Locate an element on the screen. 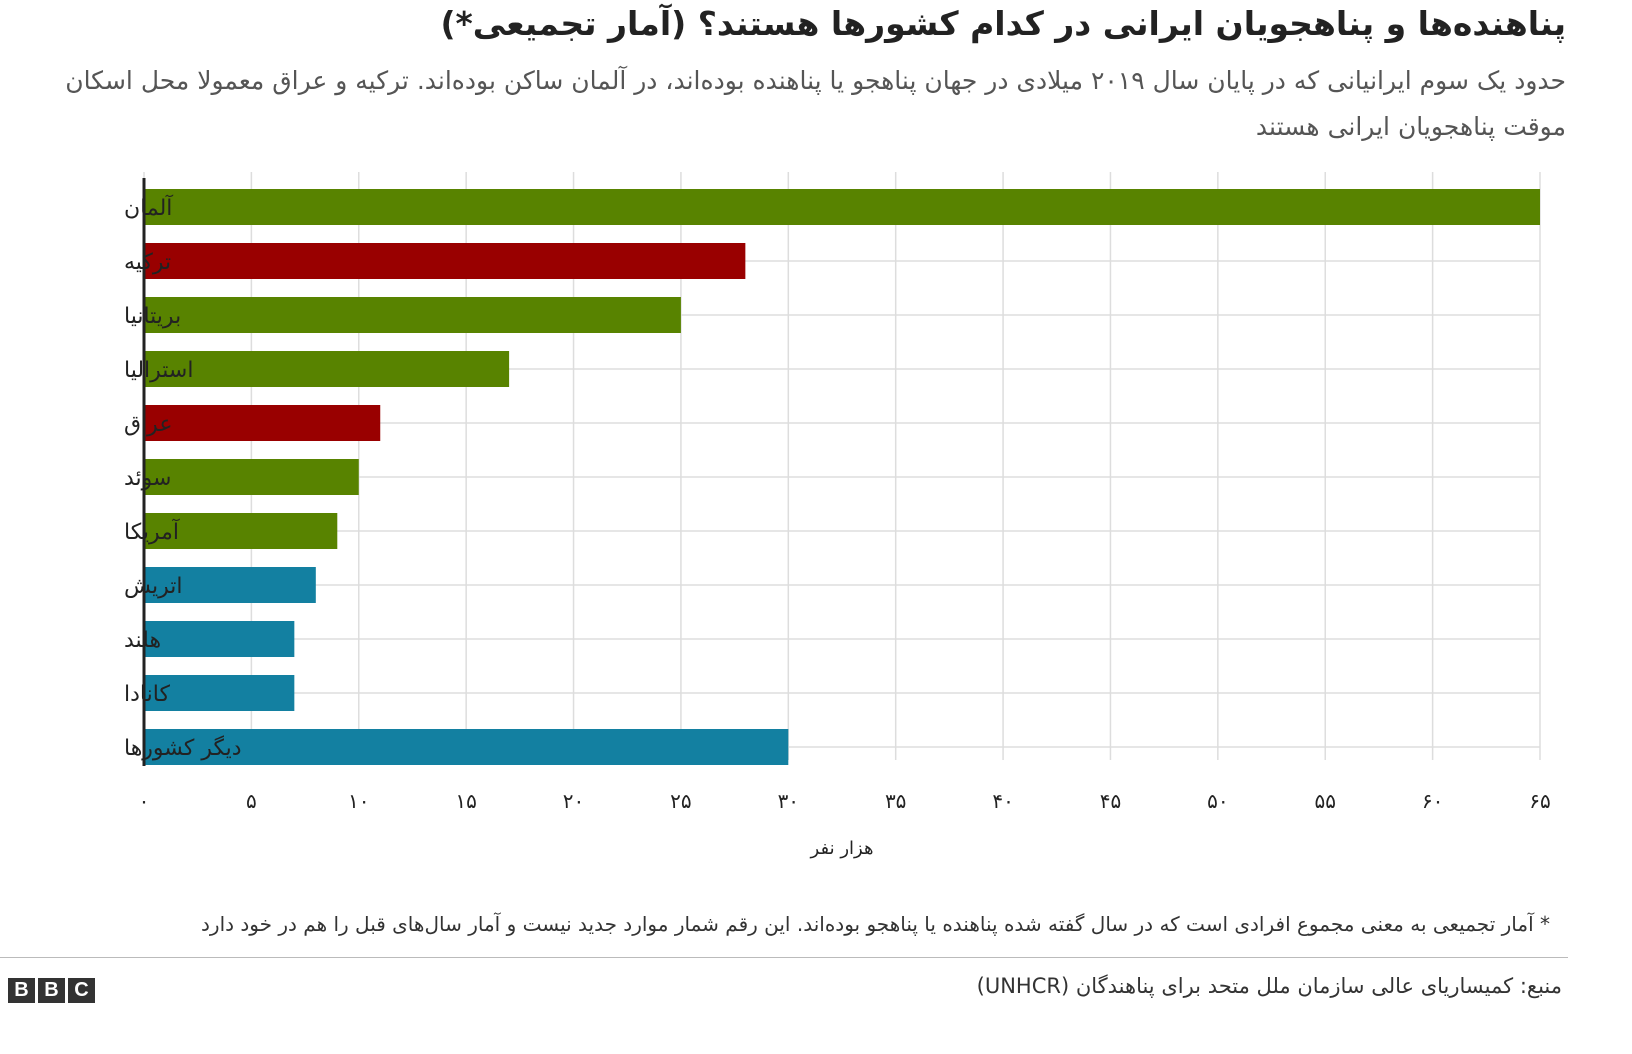  x-tick-label: ۱۰ is located at coordinates (358, 801).